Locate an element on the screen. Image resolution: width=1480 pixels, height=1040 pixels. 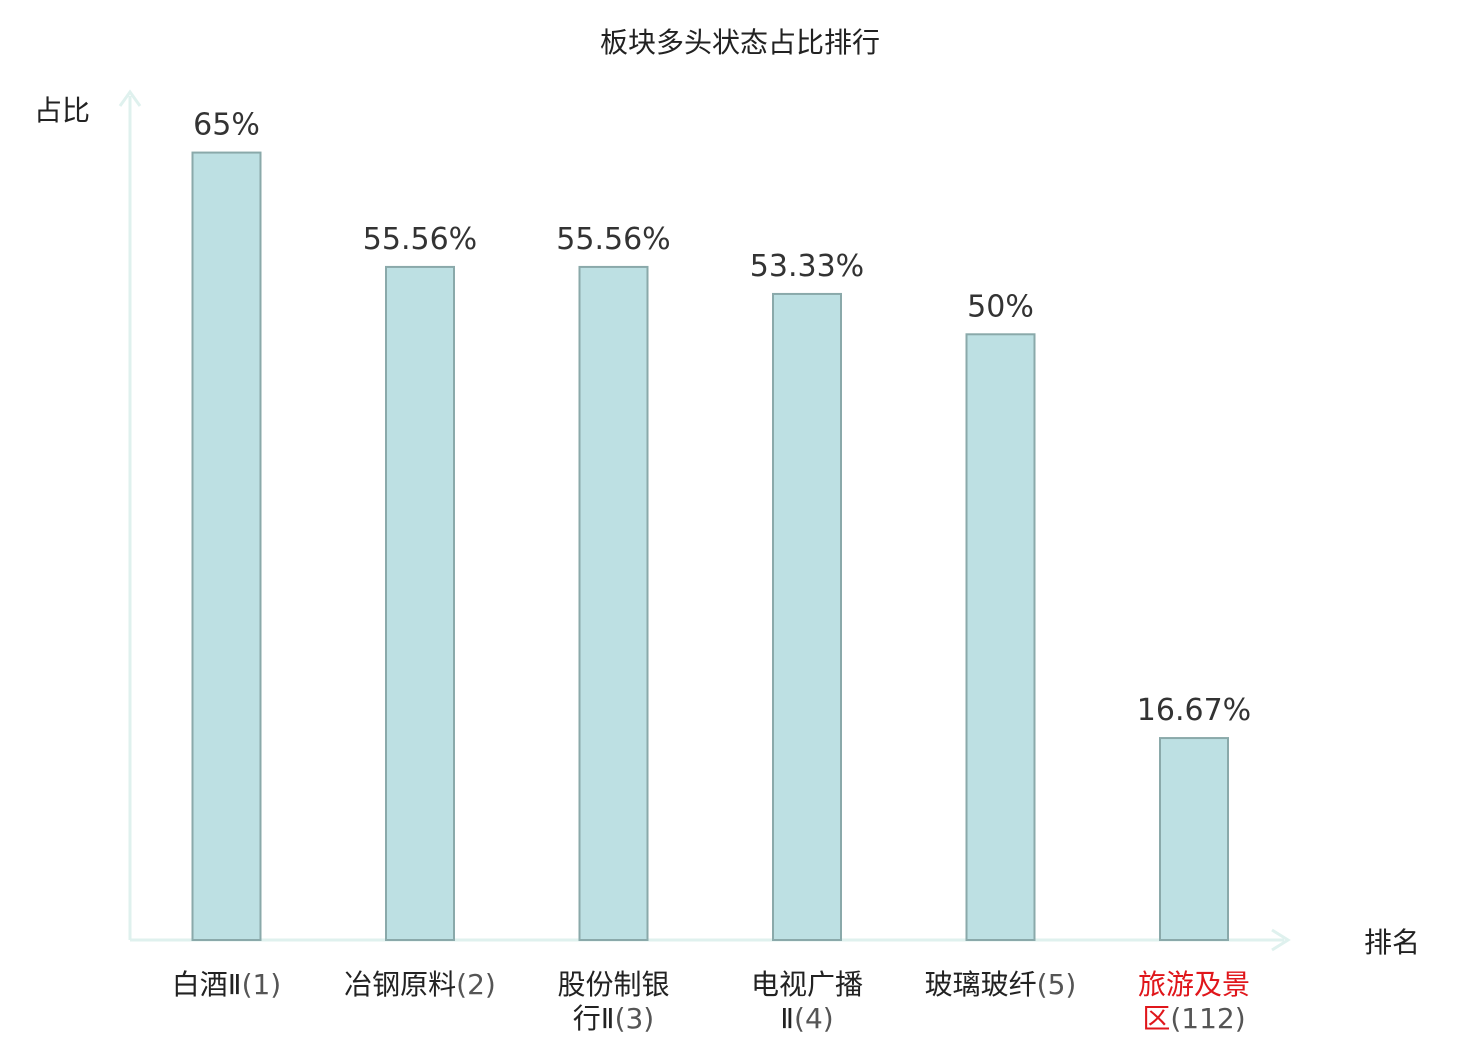
value-label-3: 55.56% is located at coordinates (613, 239).